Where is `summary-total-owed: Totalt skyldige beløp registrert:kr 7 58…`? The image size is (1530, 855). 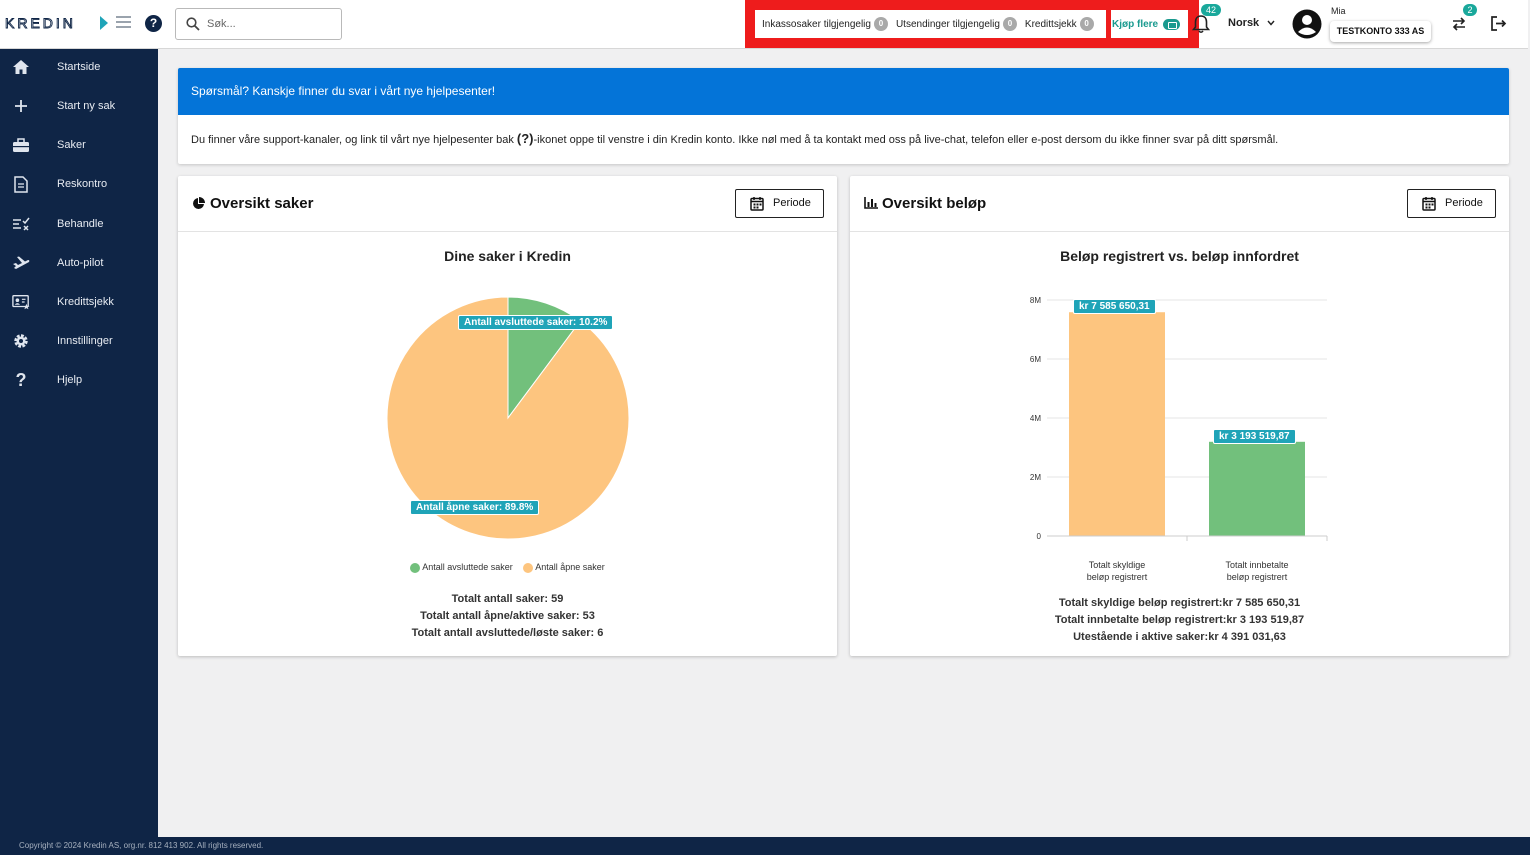 summary-total-owed: Totalt skyldige beløp registrert:kr 7 58… is located at coordinates (1179, 603).